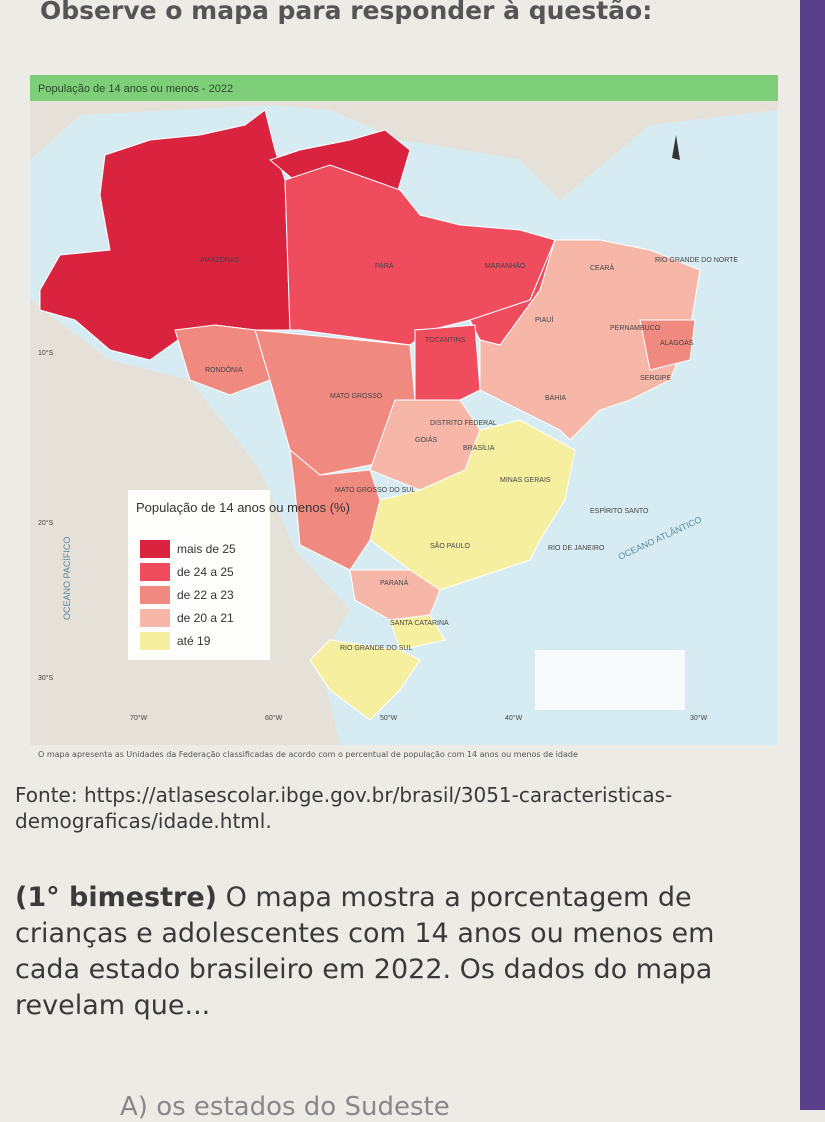 The width and height of the screenshot is (825, 1122). Describe the element at coordinates (610, 680) in the screenshot. I see `scale-box` at that location.